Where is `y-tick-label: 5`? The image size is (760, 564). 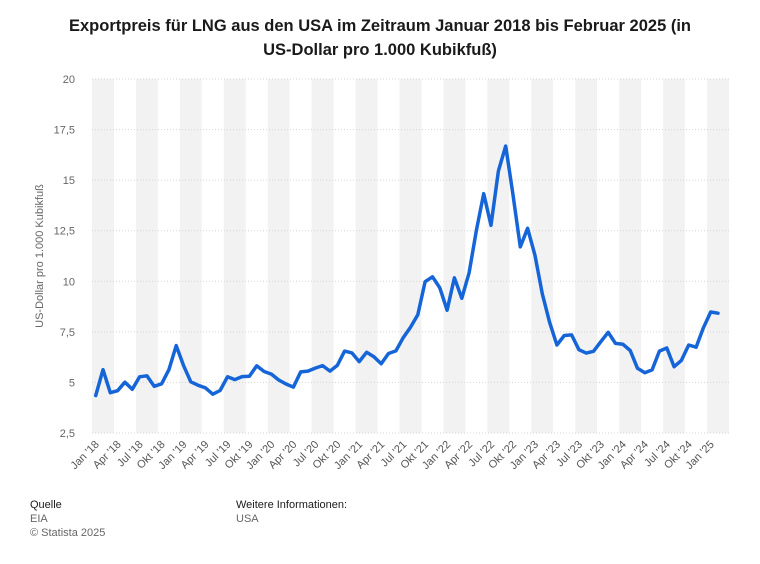 y-tick-label: 5 is located at coordinates (72, 383).